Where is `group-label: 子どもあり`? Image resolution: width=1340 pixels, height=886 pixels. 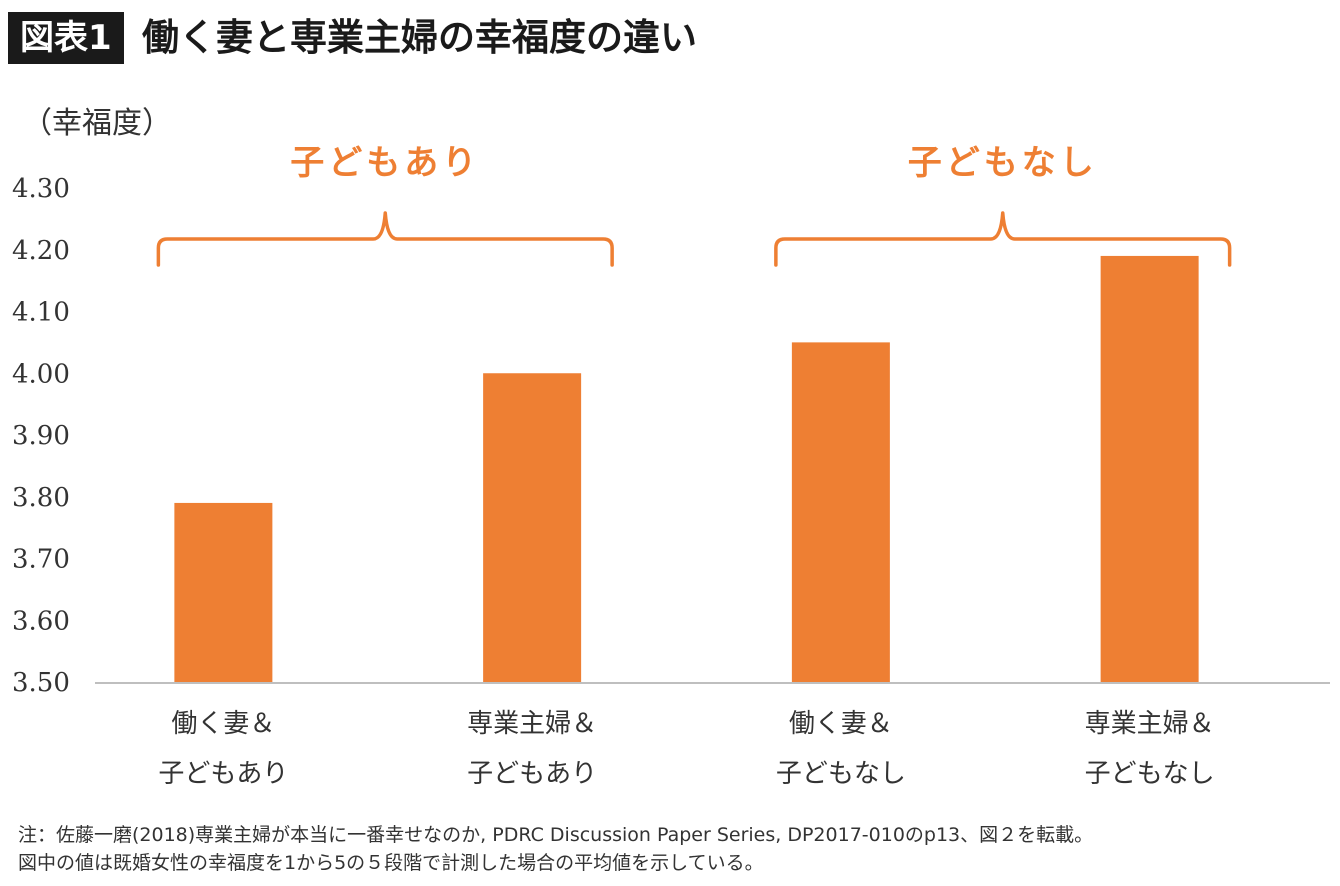
group-label: 子どもあり is located at coordinates (385, 163).